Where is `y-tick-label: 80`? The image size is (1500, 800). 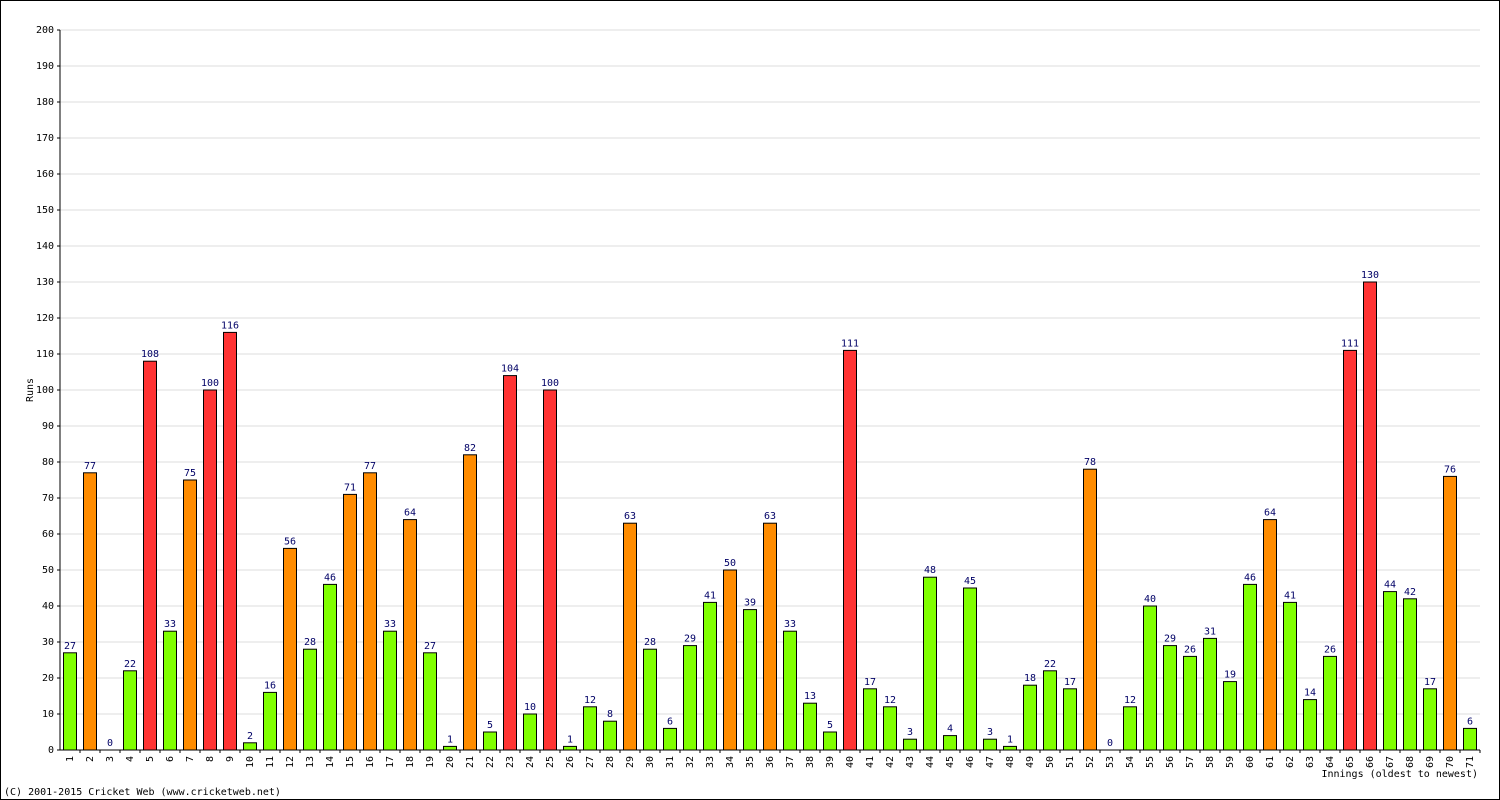 y-tick-label: 80 is located at coordinates (48, 462).